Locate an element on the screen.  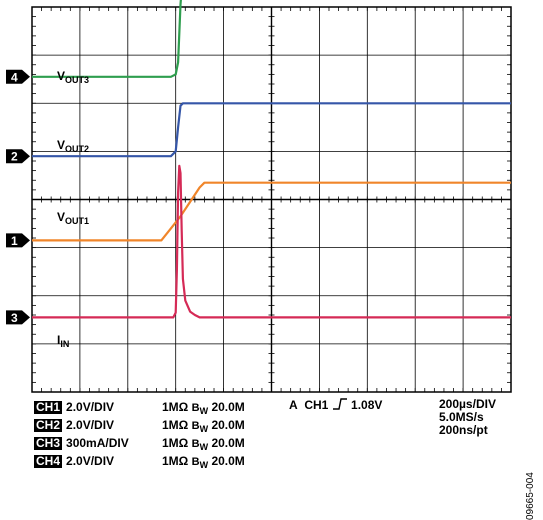
marker-number: 2 is located at coordinates (14, 157).